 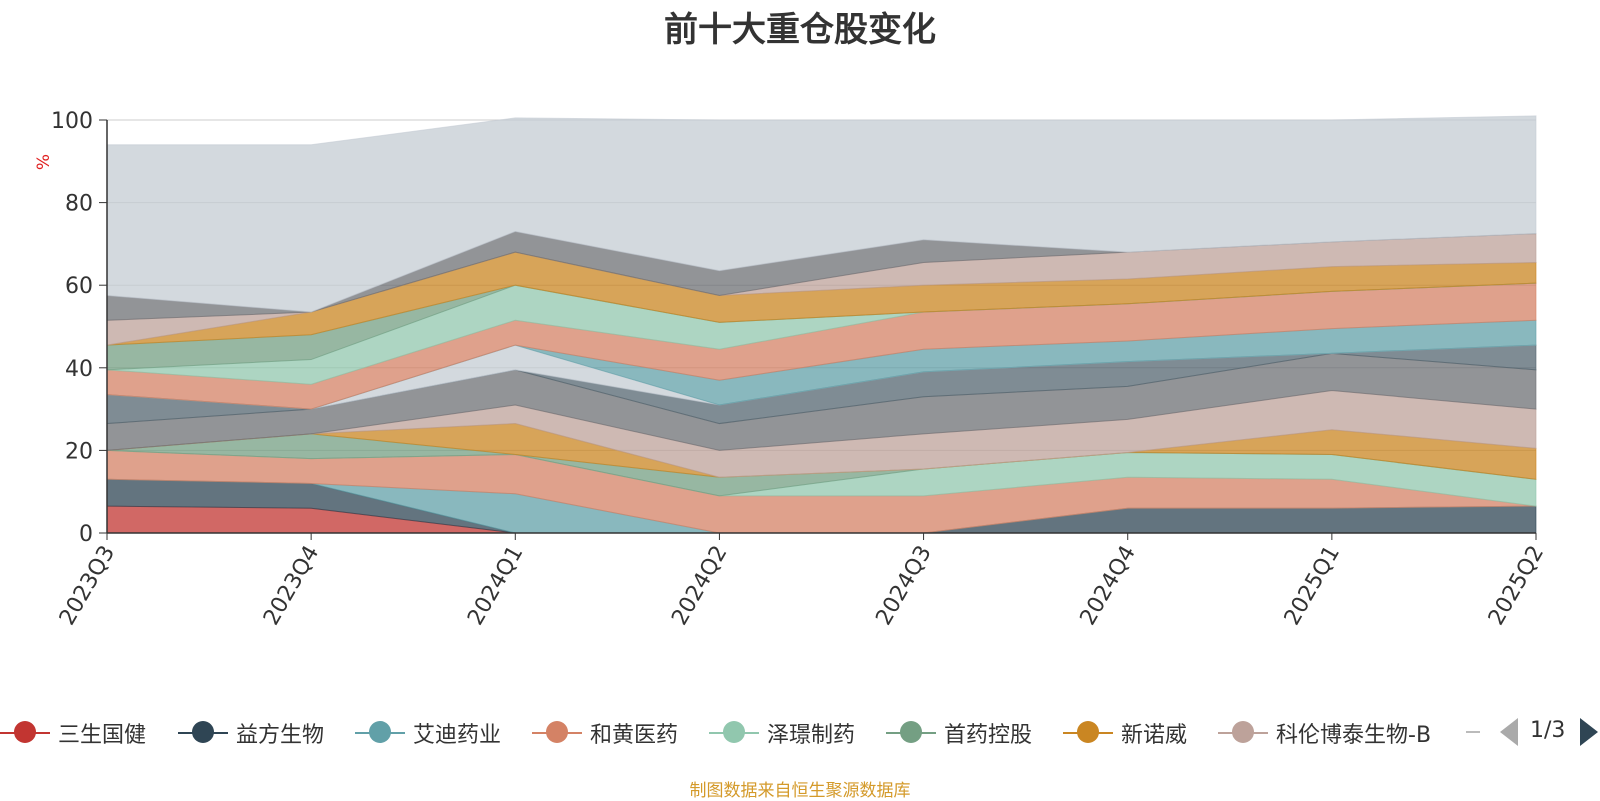 What do you see at coordinates (811, 735) in the screenshot?
I see `legend-label: 泽璟制药` at bounding box center [811, 735].